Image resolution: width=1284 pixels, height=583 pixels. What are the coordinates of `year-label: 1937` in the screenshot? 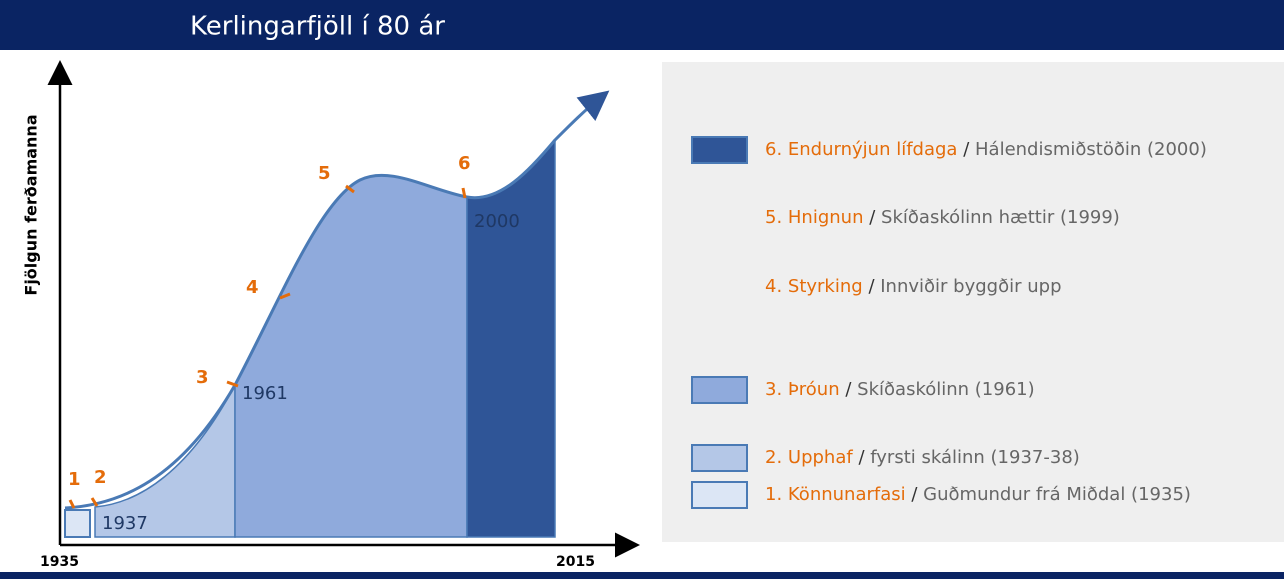 It's located at (125, 523).